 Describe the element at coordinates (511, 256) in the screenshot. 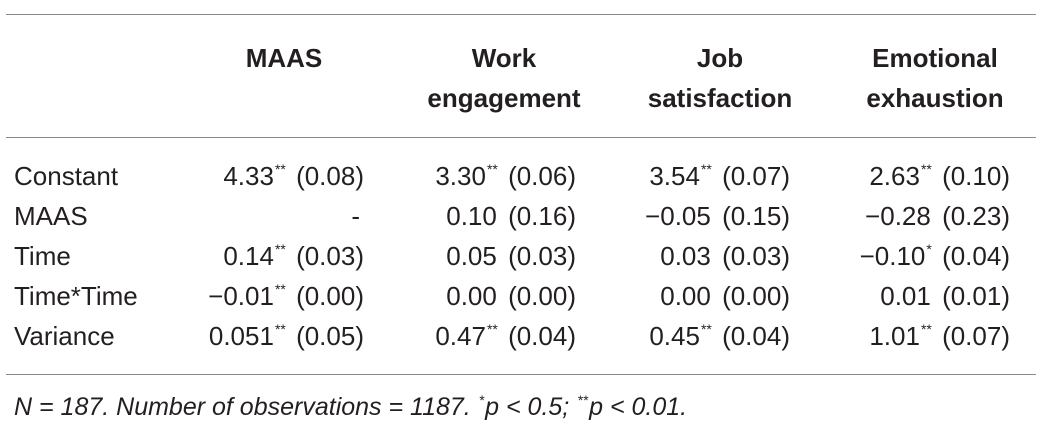

I see `table-cell: 0.05 (0.03)` at that location.